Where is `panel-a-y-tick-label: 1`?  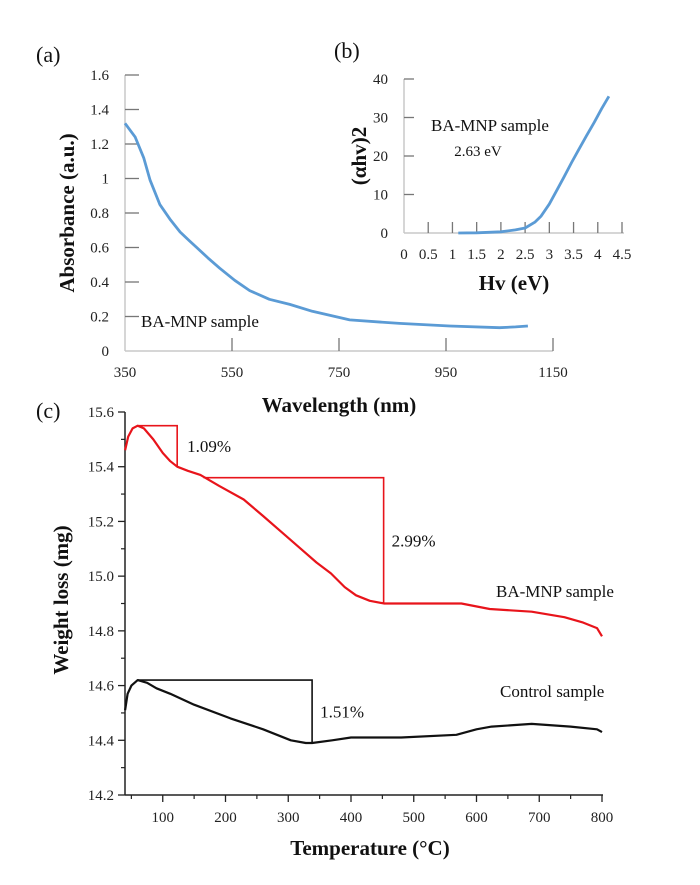 panel-a-y-tick-label: 1 is located at coordinates (106, 180).